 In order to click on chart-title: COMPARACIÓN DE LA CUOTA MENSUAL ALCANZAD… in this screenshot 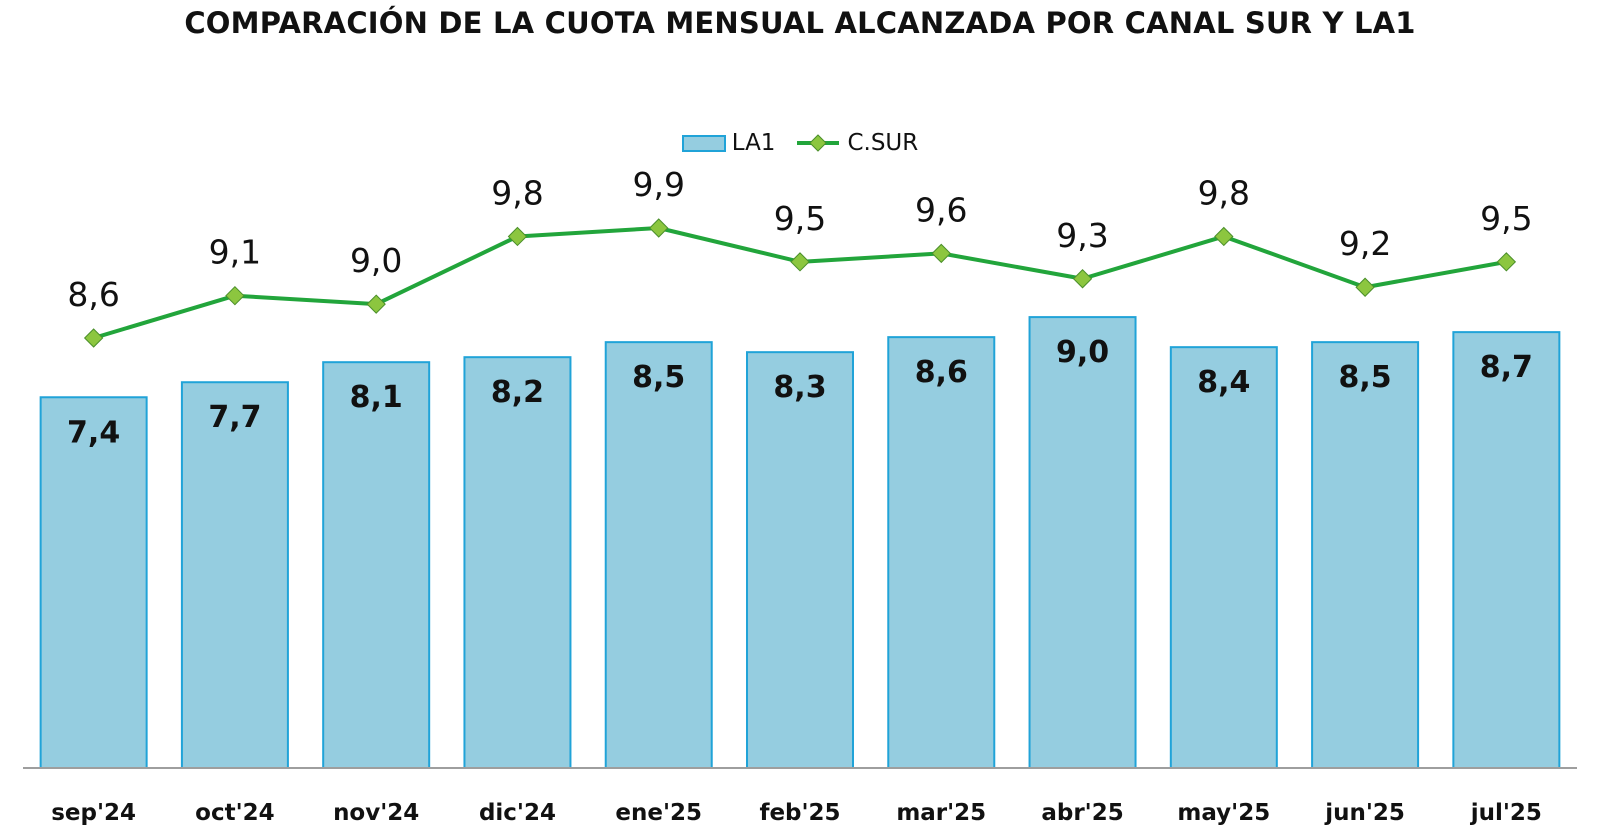, I will do `click(800, 23)`.